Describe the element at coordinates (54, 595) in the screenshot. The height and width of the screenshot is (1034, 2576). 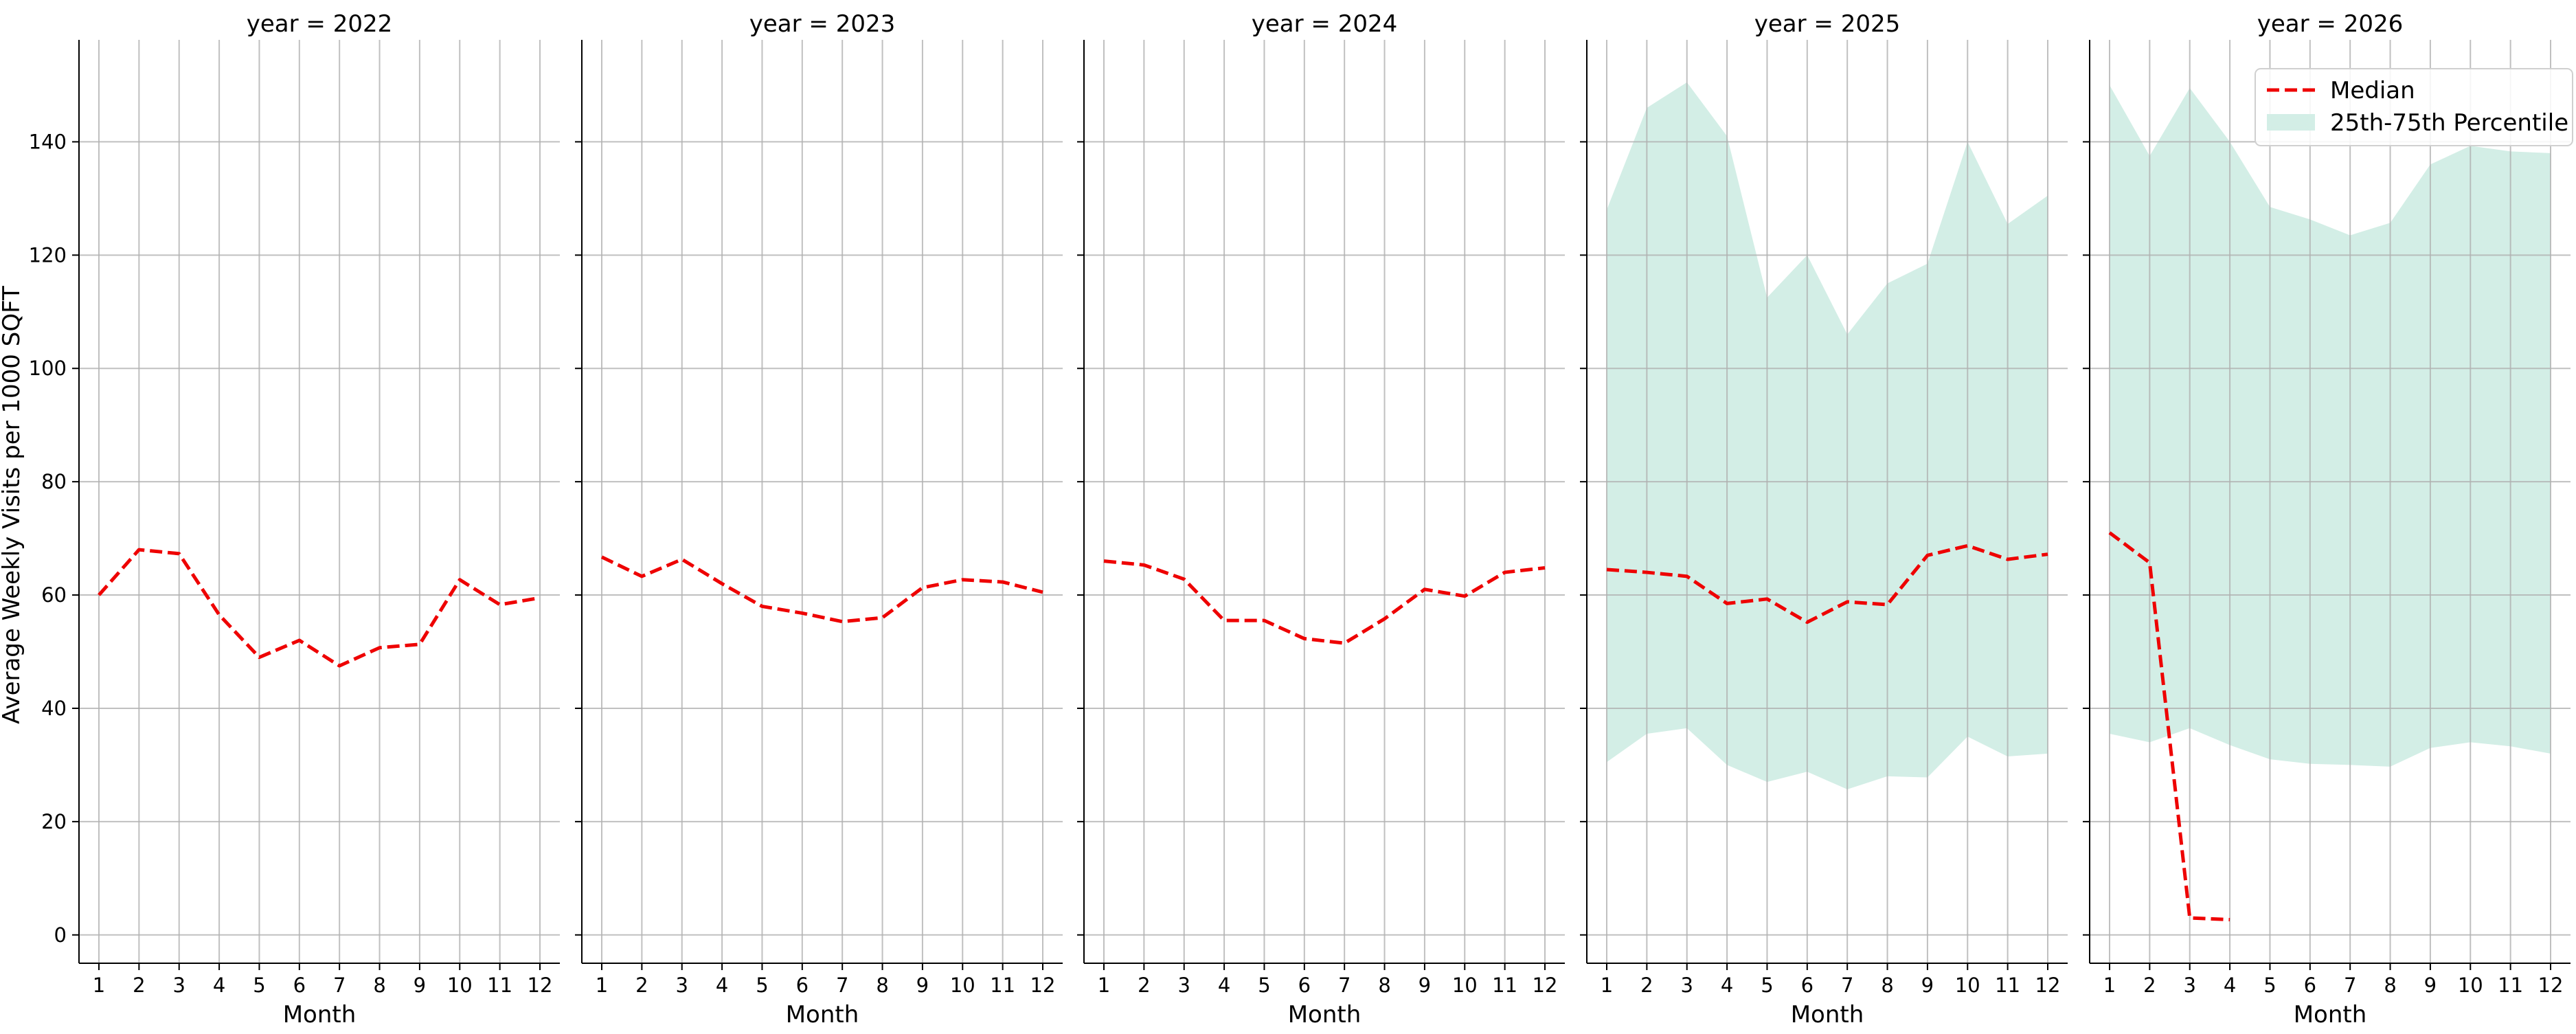
I see `y-tick-label: 60` at that location.